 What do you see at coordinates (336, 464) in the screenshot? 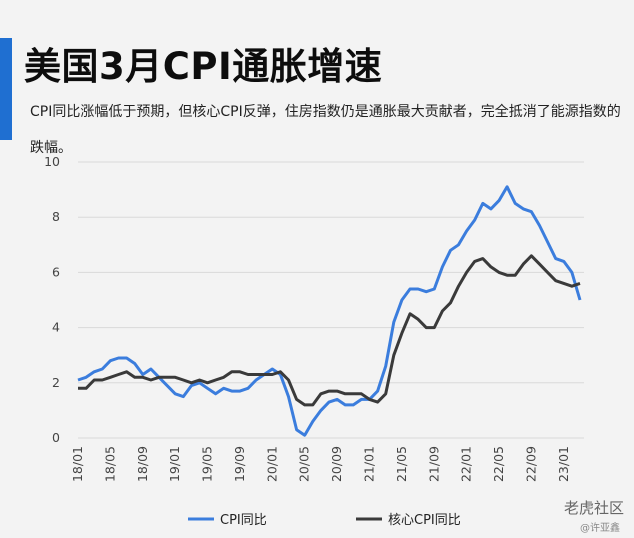
I see `x-tick-label: 20/09` at bounding box center [336, 464].